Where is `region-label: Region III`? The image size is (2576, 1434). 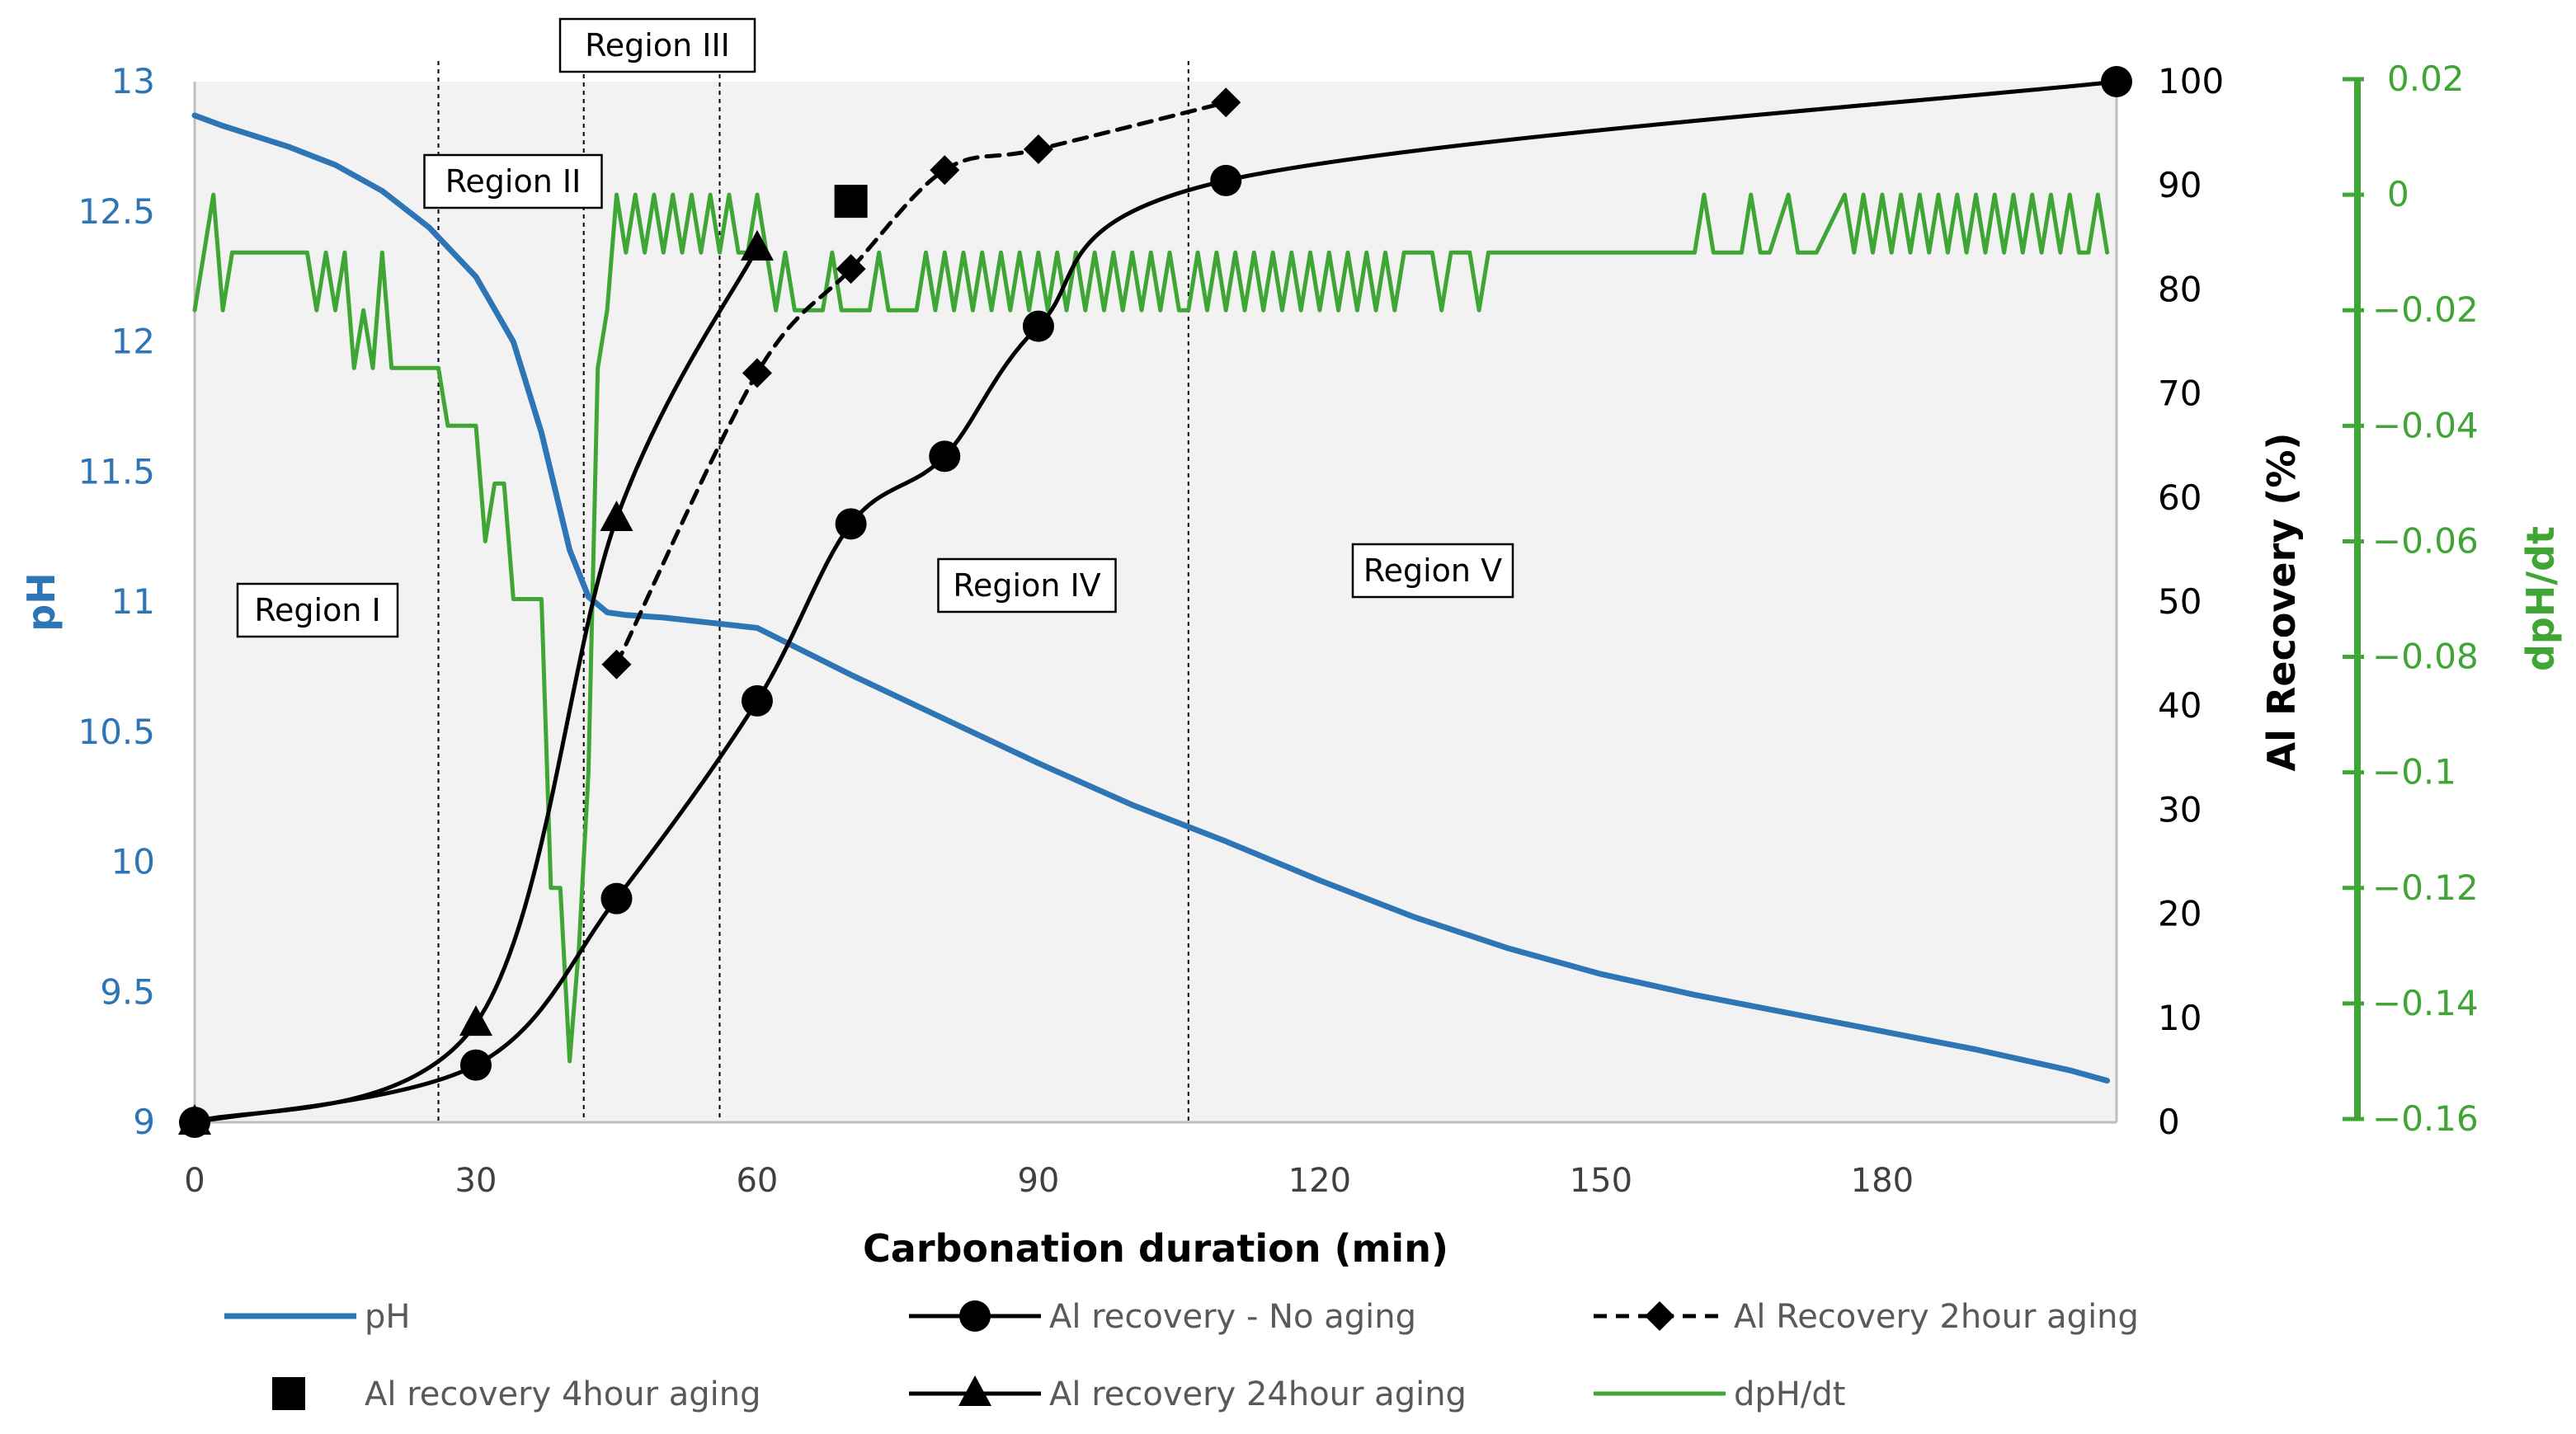
region-label: Region III is located at coordinates (657, 45).